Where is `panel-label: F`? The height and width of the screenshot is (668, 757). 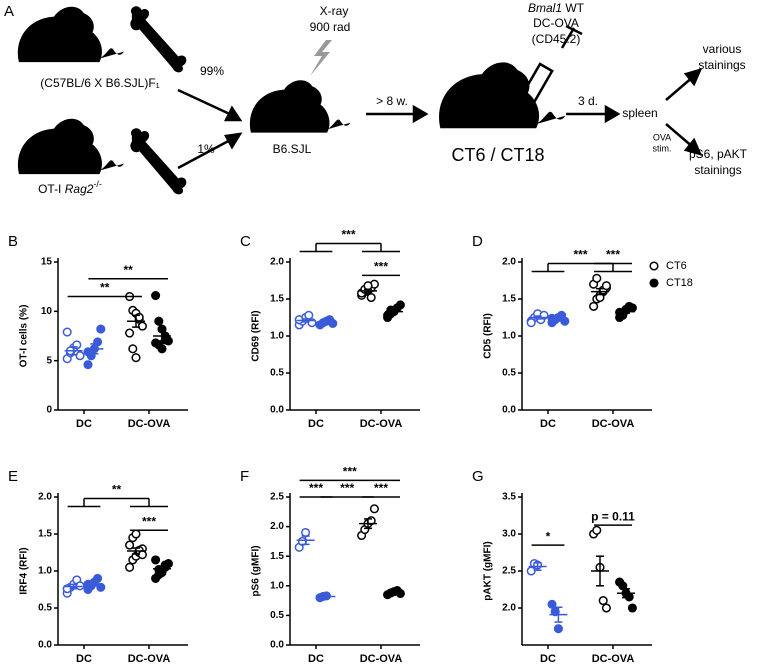 panel-label: F is located at coordinates (244, 476).